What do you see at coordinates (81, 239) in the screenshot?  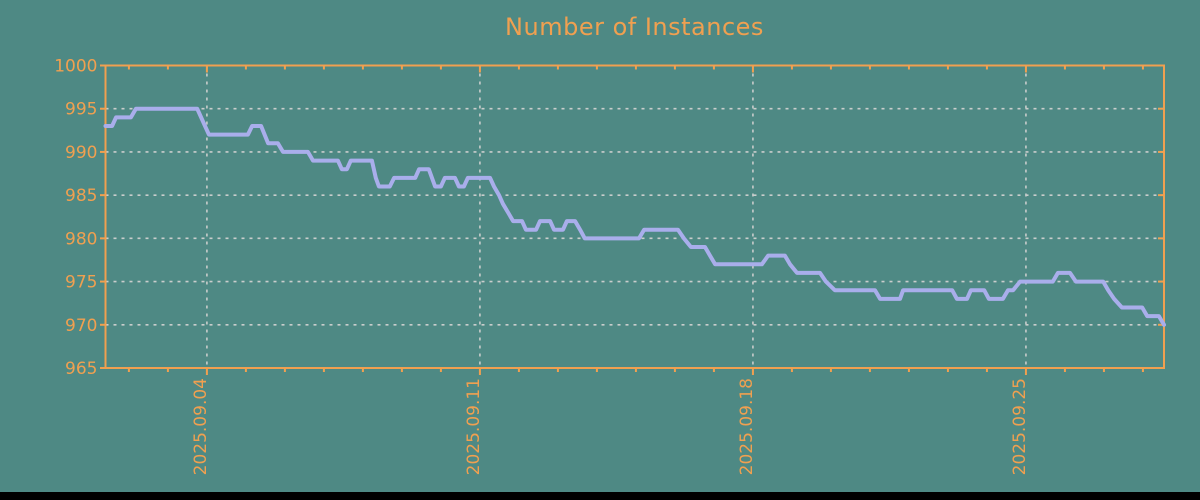 I see `y-axis-label: 980` at bounding box center [81, 239].